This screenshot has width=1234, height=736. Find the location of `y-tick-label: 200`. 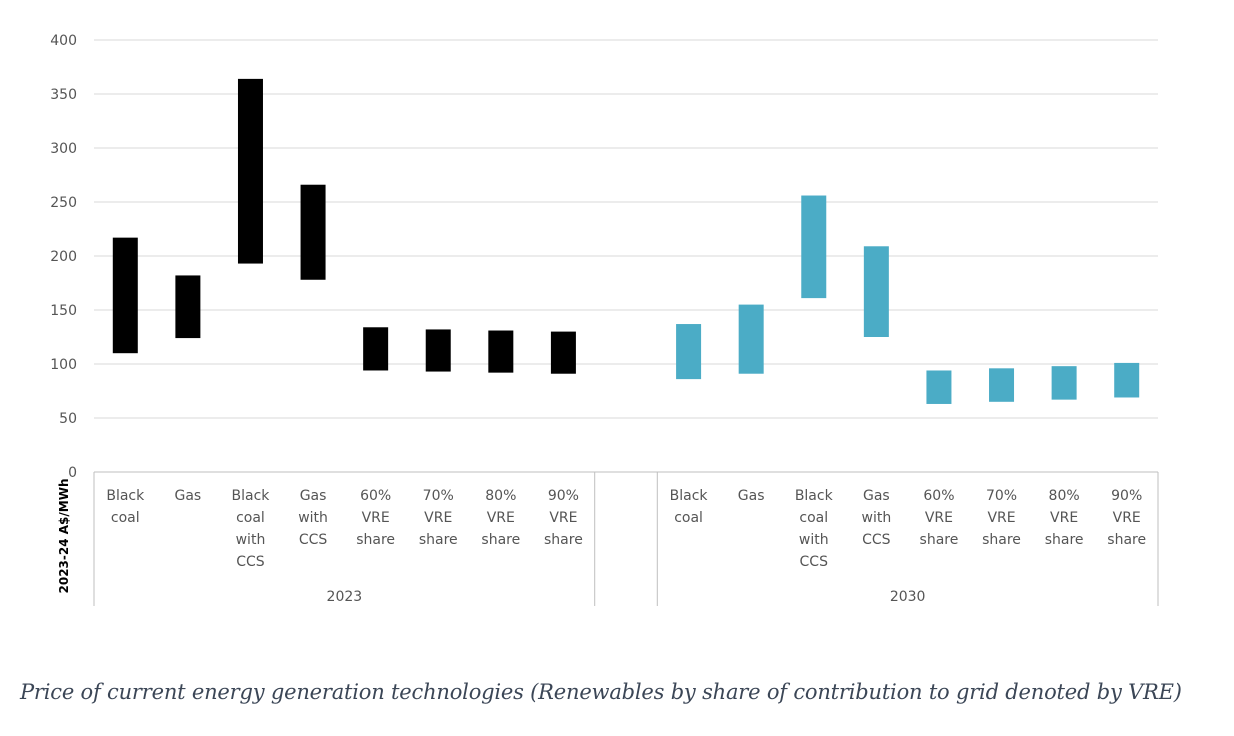

y-tick-label: 200 is located at coordinates (63, 257).